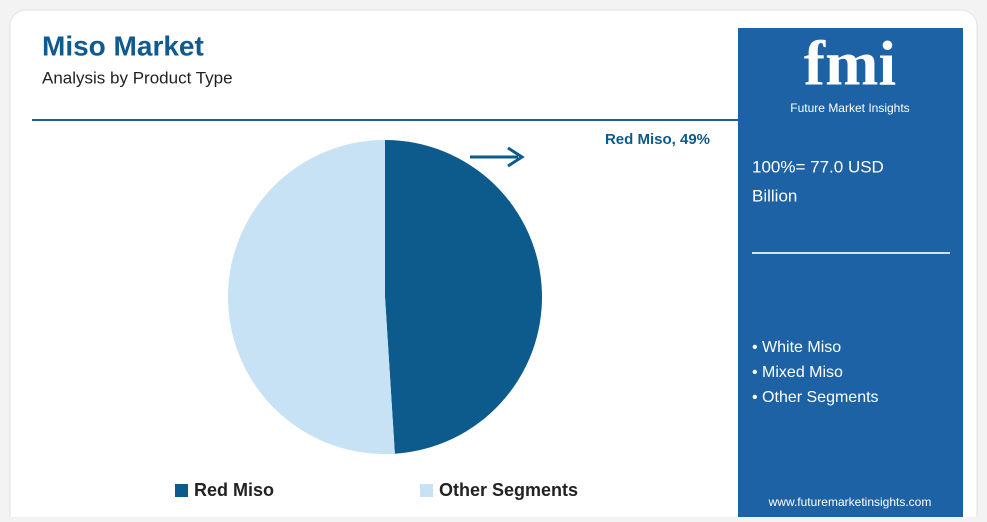 Image resolution: width=987 pixels, height=522 pixels. Describe the element at coordinates (850, 502) in the screenshot. I see `website: www.futuremarketinsights.com` at that location.